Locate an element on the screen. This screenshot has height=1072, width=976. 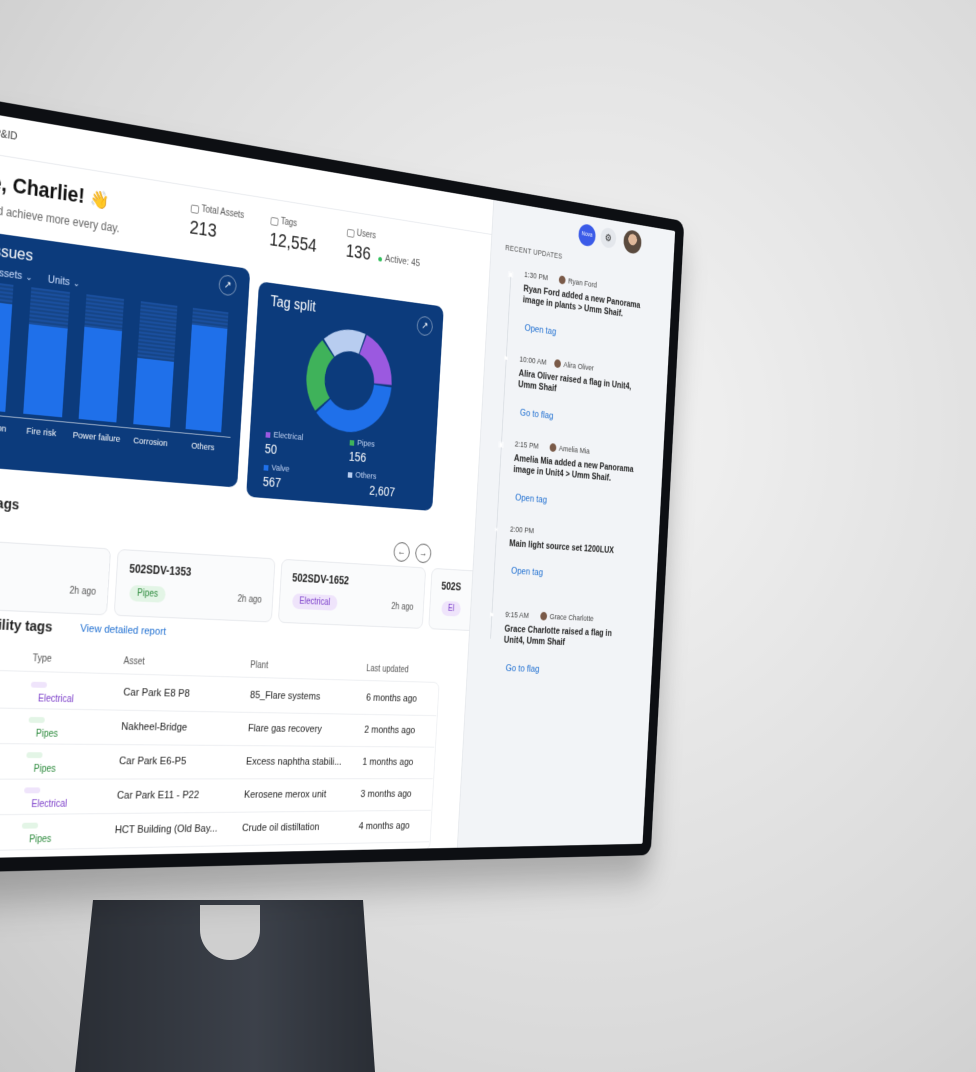
update-user: Amelia Mia is located at coordinates (574, 450).